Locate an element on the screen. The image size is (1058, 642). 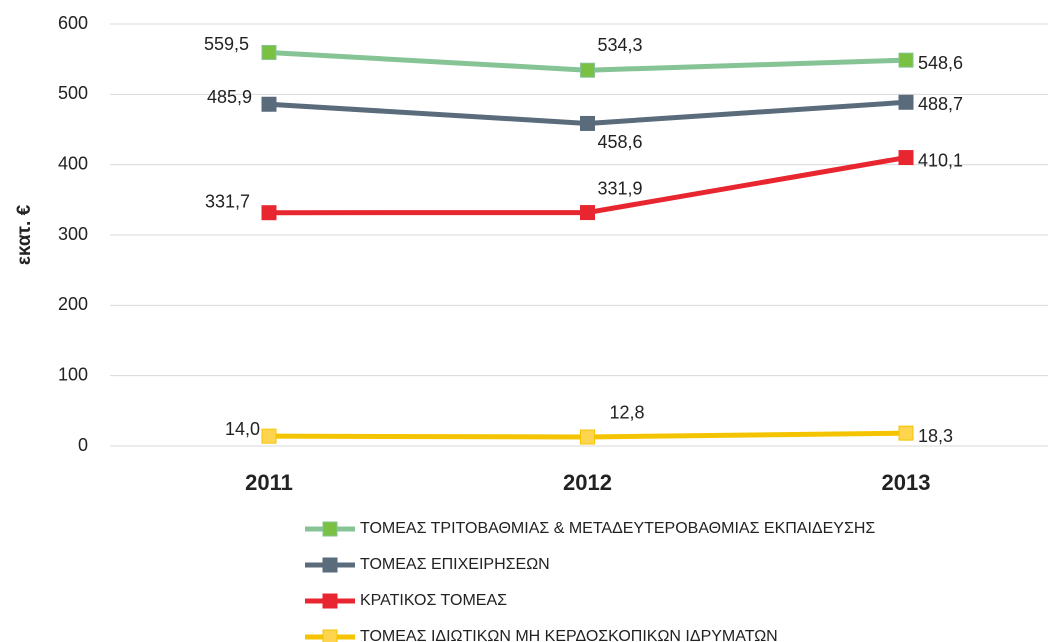
x-tick-label: 2012 is located at coordinates (587, 482).